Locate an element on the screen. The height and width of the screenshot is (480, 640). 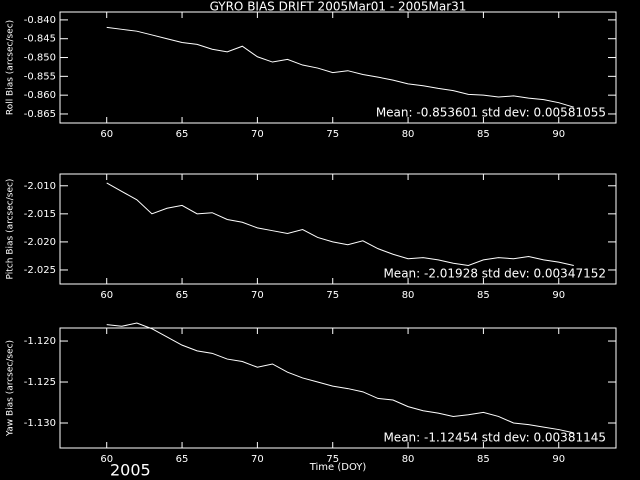
y-tick-label: -2.015 is located at coordinates (40, 214).